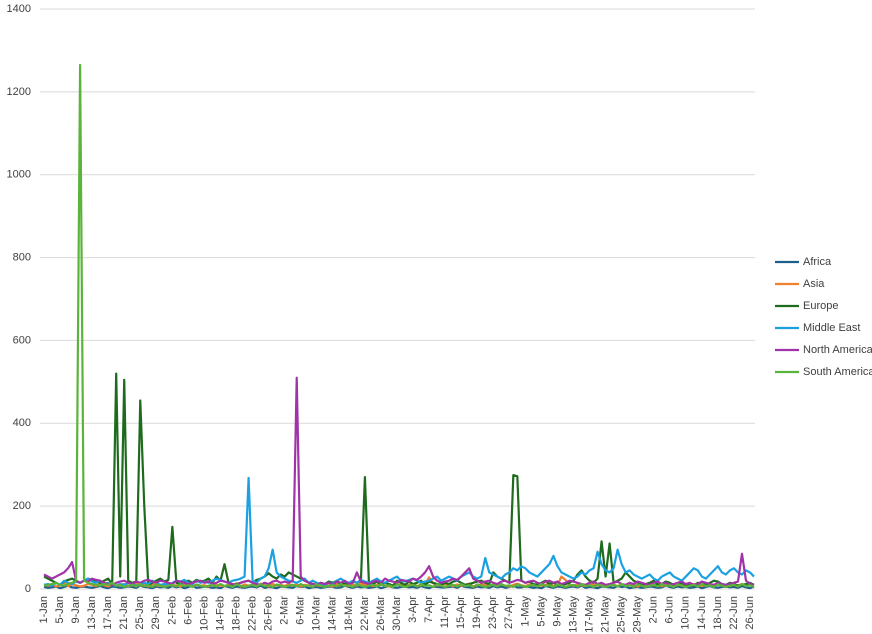 Image resolution: width=872 pixels, height=634 pixels. Describe the element at coordinates (381, 613) in the screenshot. I see `x-tick-label: 26-Mar` at that location.